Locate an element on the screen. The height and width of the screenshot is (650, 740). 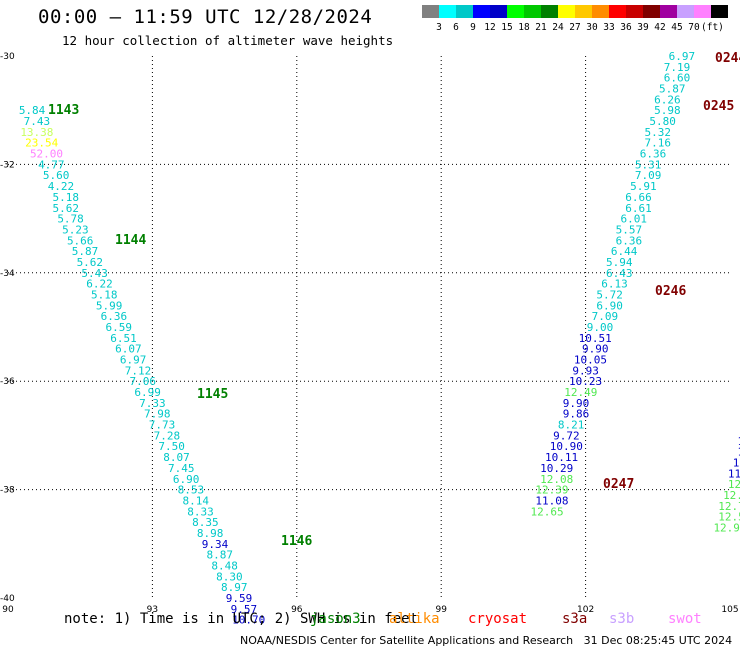
swh-value: 10.50 is located at coordinates (739, 441).